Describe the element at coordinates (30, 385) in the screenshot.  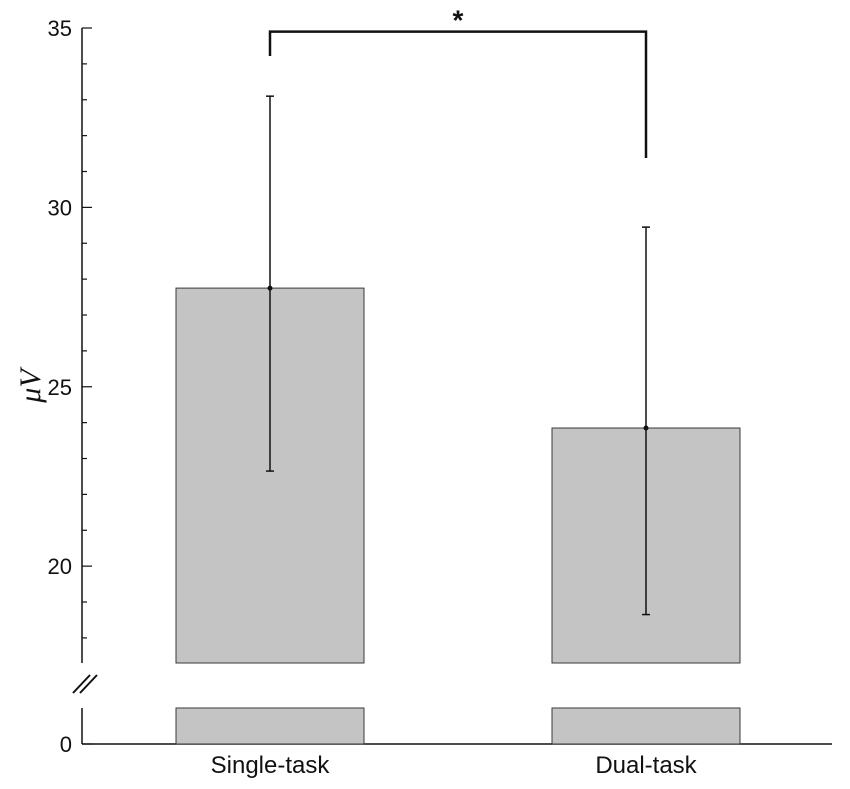
I see `y-axis-label: μV` at that location.